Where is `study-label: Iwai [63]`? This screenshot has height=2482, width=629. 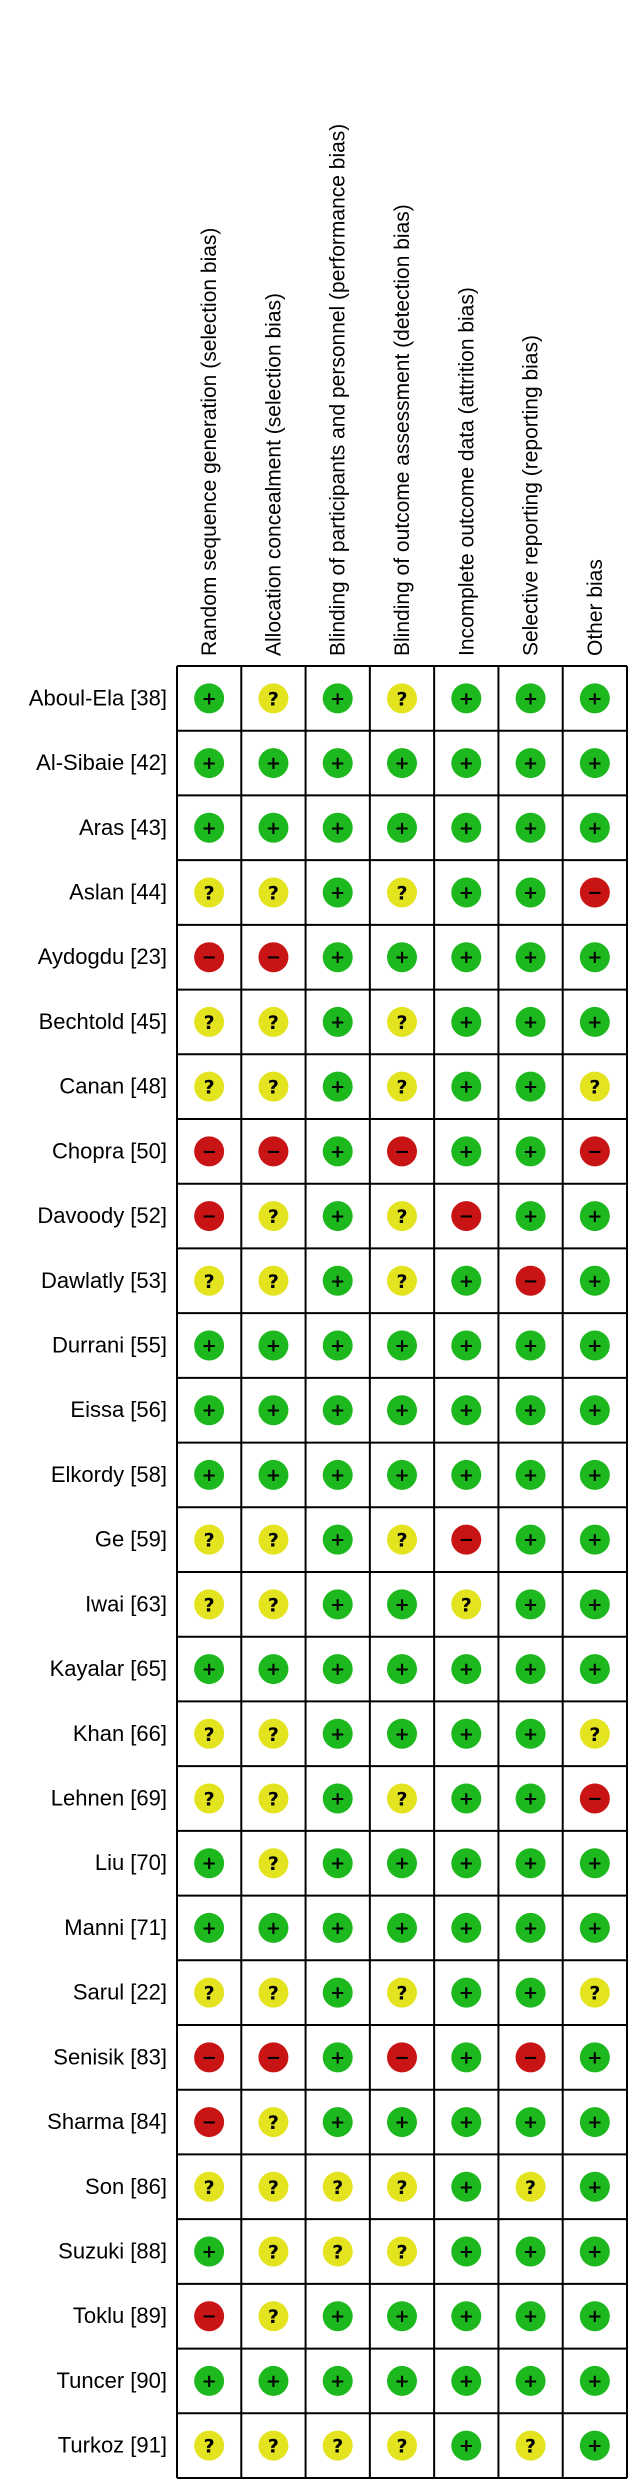
study-label: Iwai [63] is located at coordinates (126, 1603).